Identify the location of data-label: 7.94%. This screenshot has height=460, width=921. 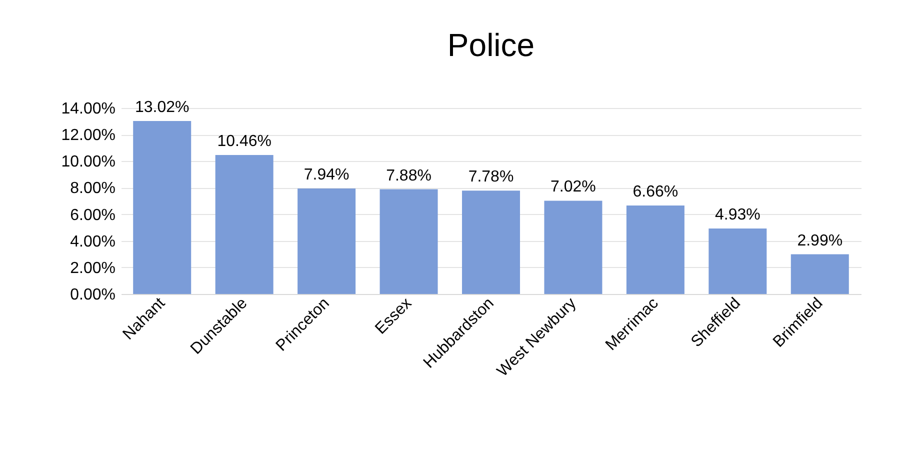
(327, 175).